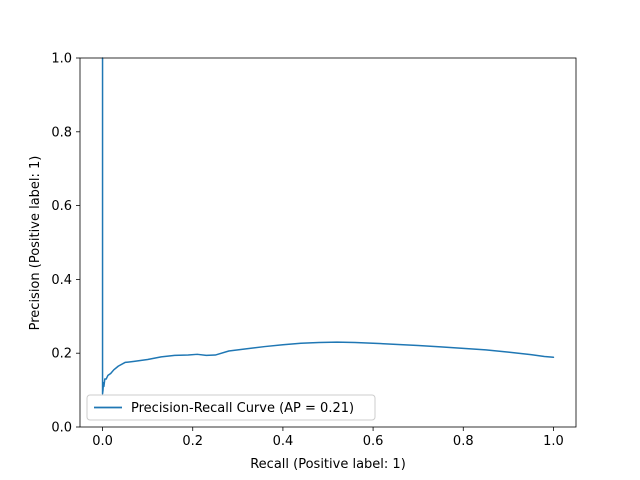  Describe the element at coordinates (192, 441) in the screenshot. I see `x-tick-label: 0.2` at that location.